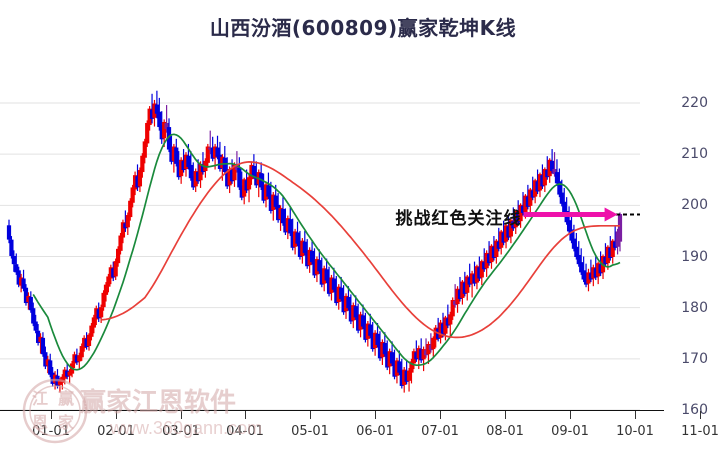 This screenshot has width=726, height=450. Describe the element at coordinates (375, 431) in the screenshot. I see `x-axis-tick-label: 06-01` at that location.